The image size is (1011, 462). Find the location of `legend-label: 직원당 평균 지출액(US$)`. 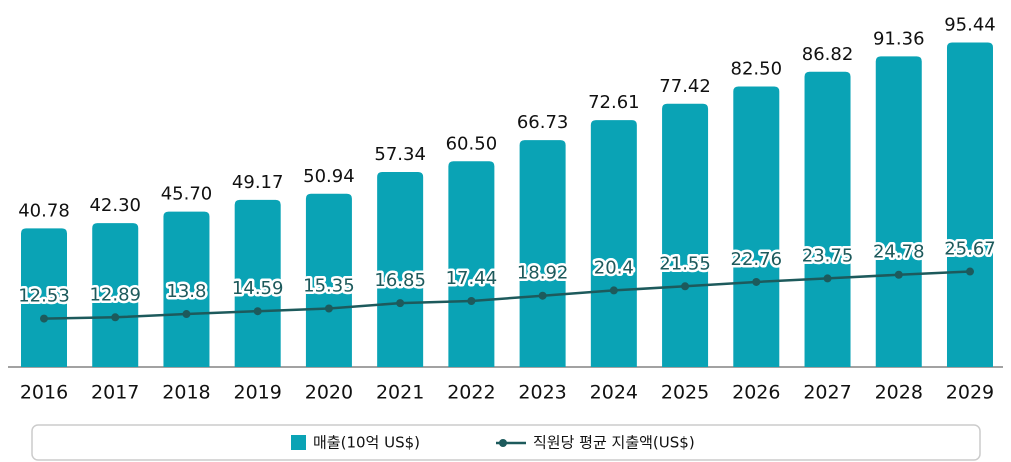

legend-label: 직원당 평균 지출액(US$) is located at coordinates (614, 443).